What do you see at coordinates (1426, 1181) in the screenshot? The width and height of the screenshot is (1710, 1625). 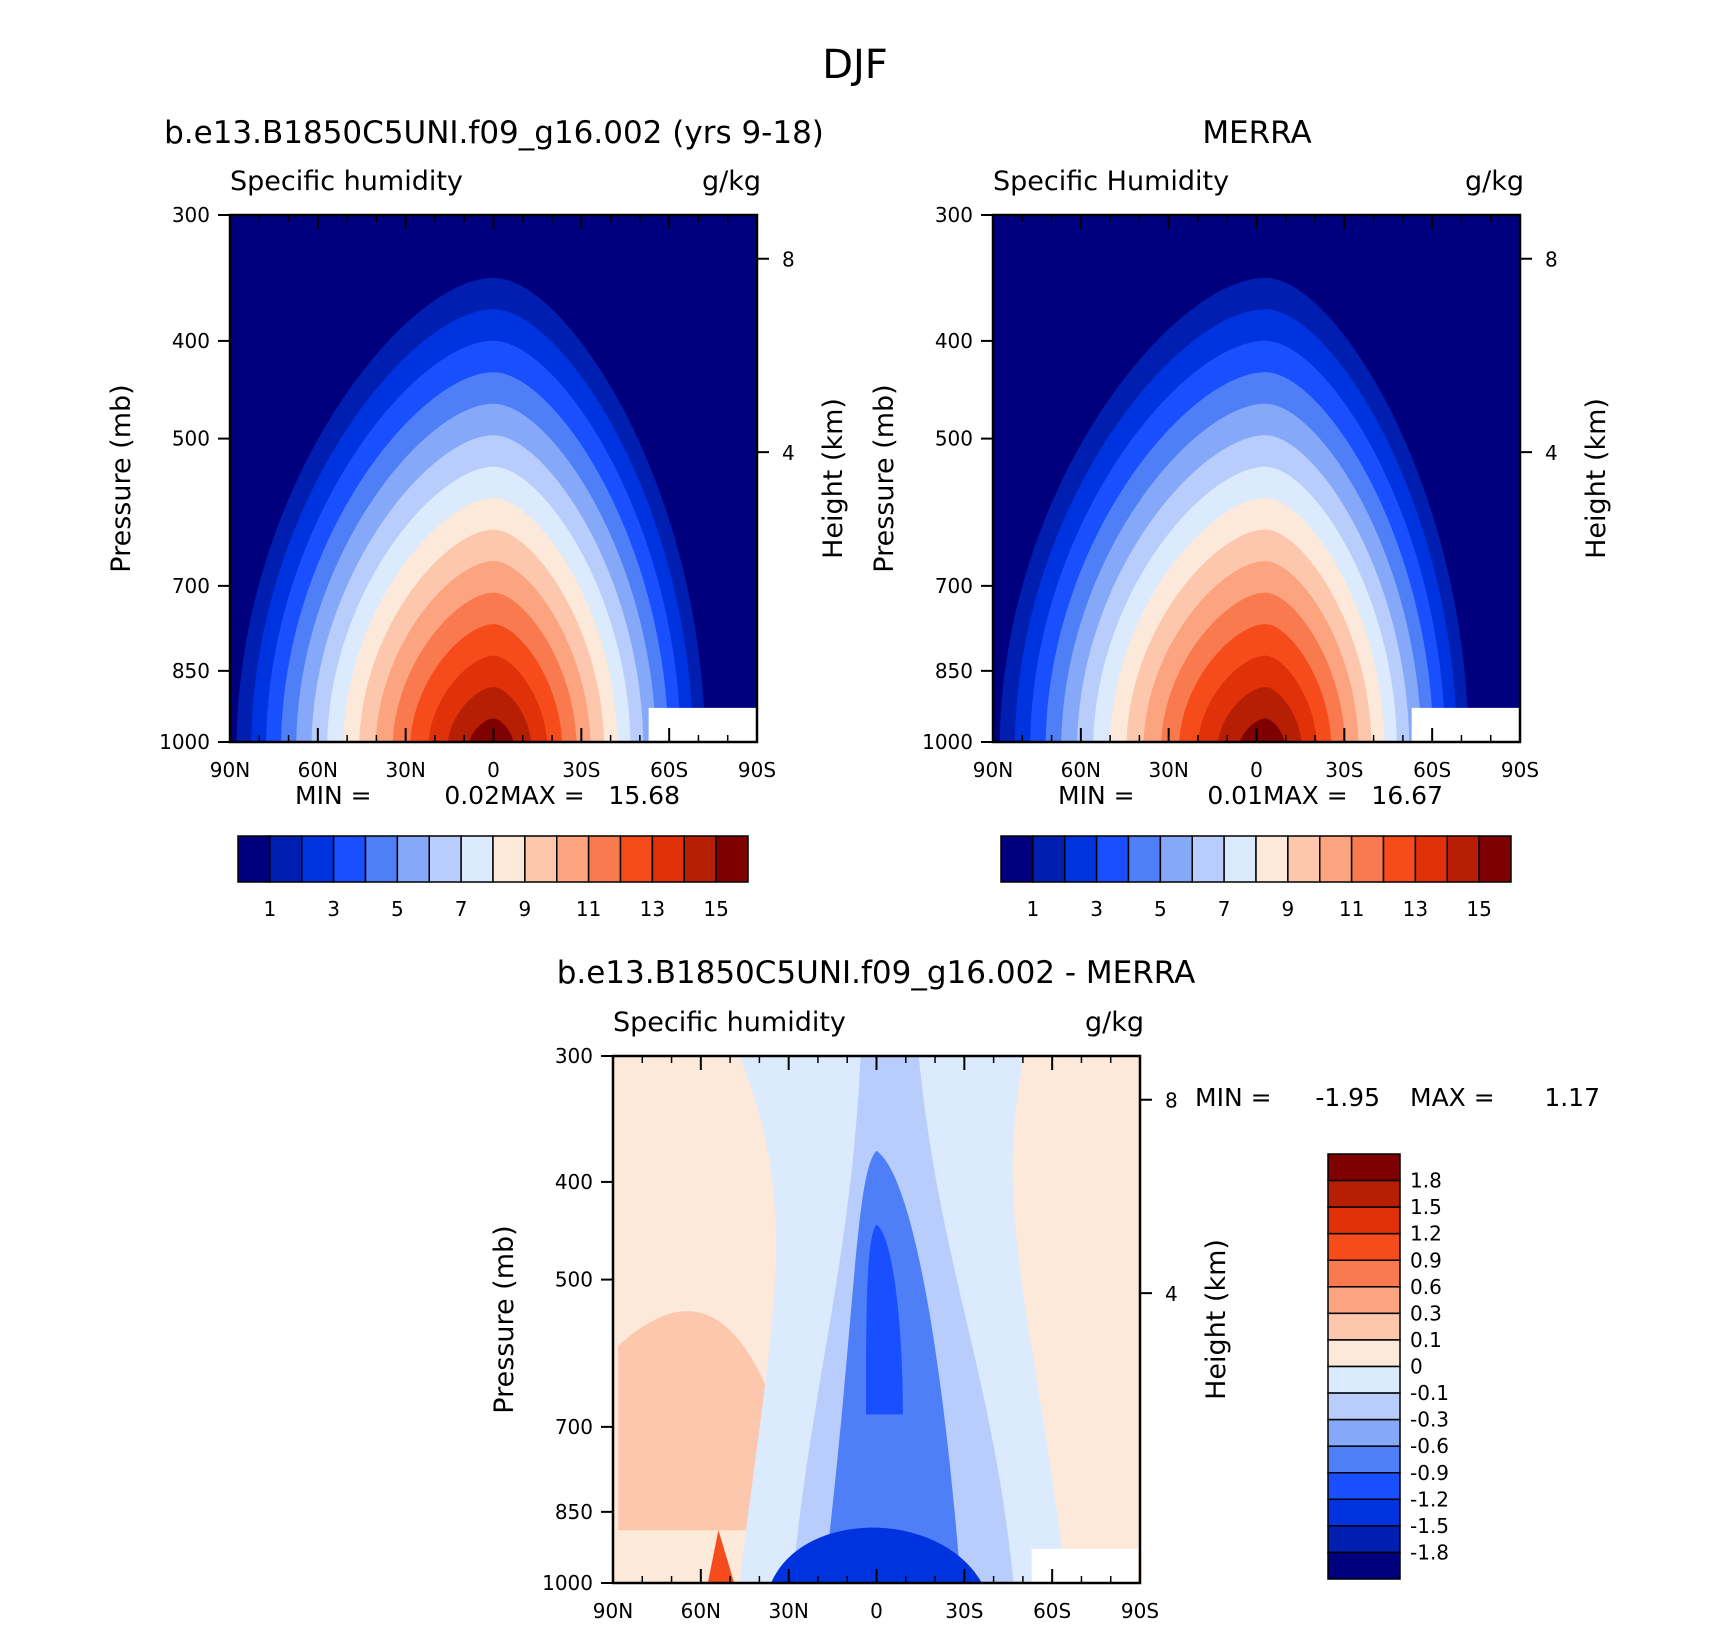 I see `colorbar-label: 1.8` at bounding box center [1426, 1181].